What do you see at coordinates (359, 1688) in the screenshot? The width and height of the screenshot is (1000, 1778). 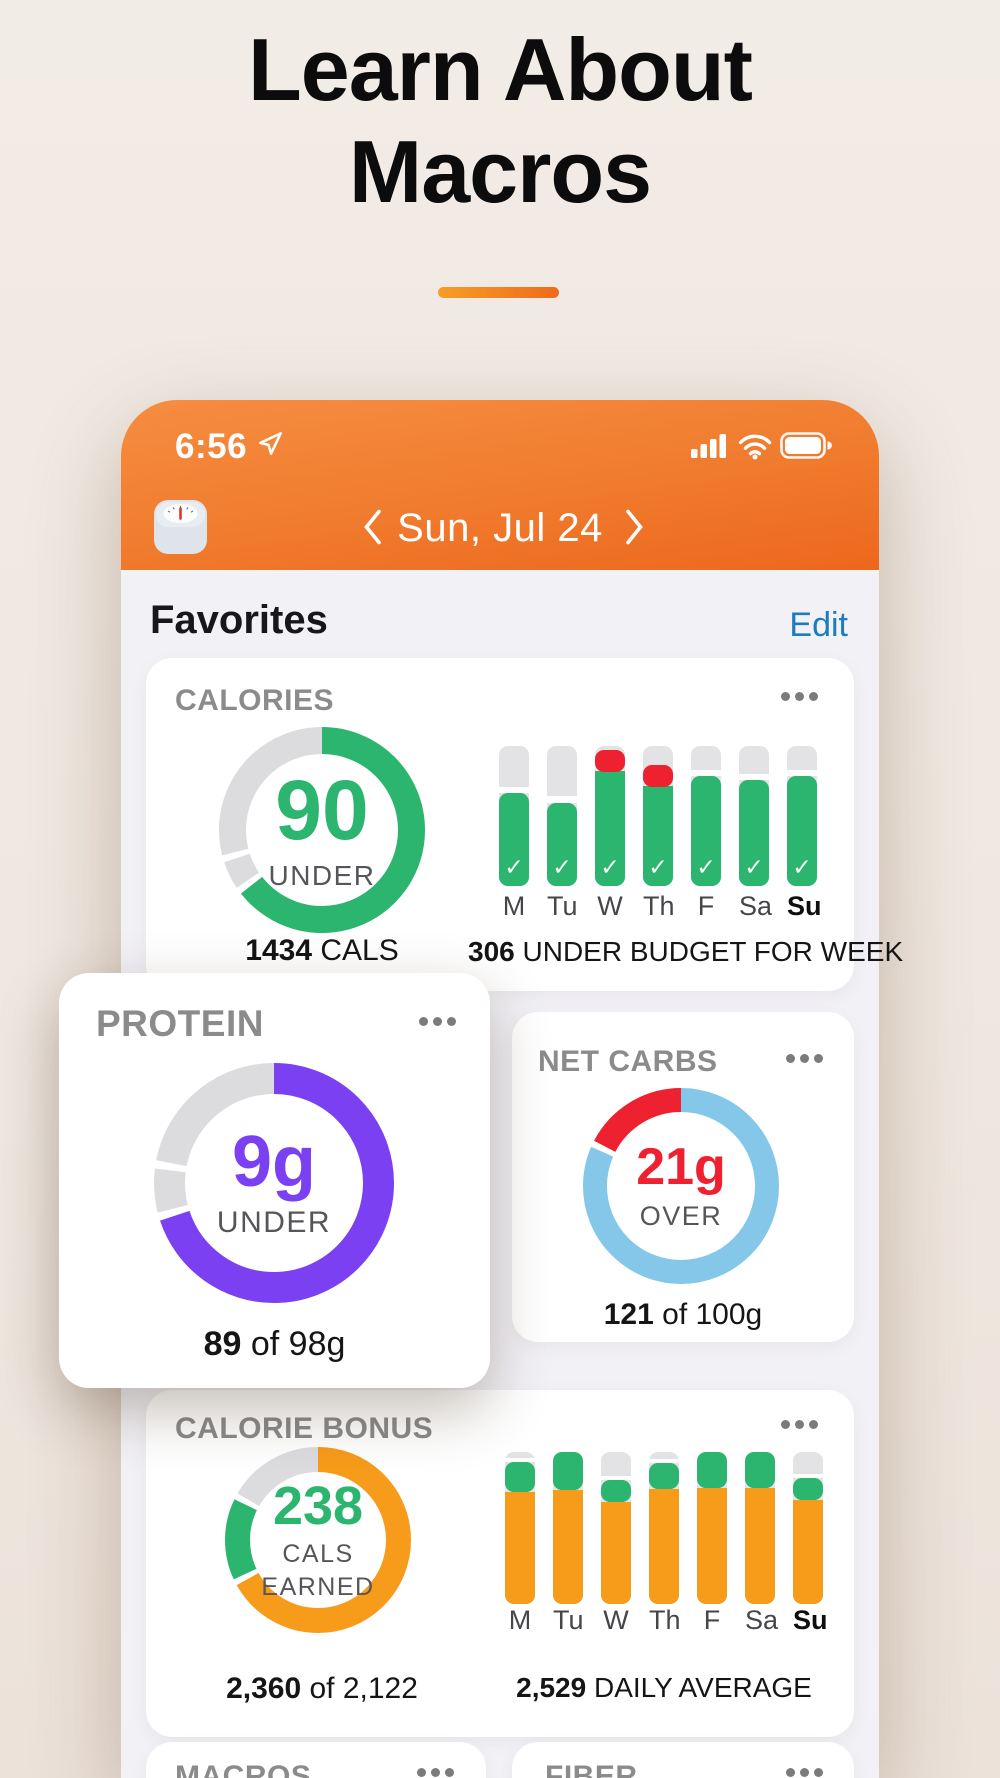 I see `calorie-bonus-caption-rest: of 2,122` at bounding box center [359, 1688].